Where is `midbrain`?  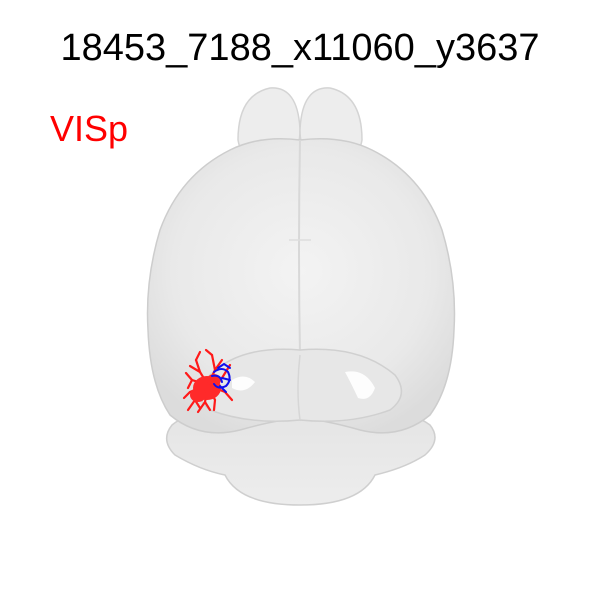 midbrain is located at coordinates (301, 385).